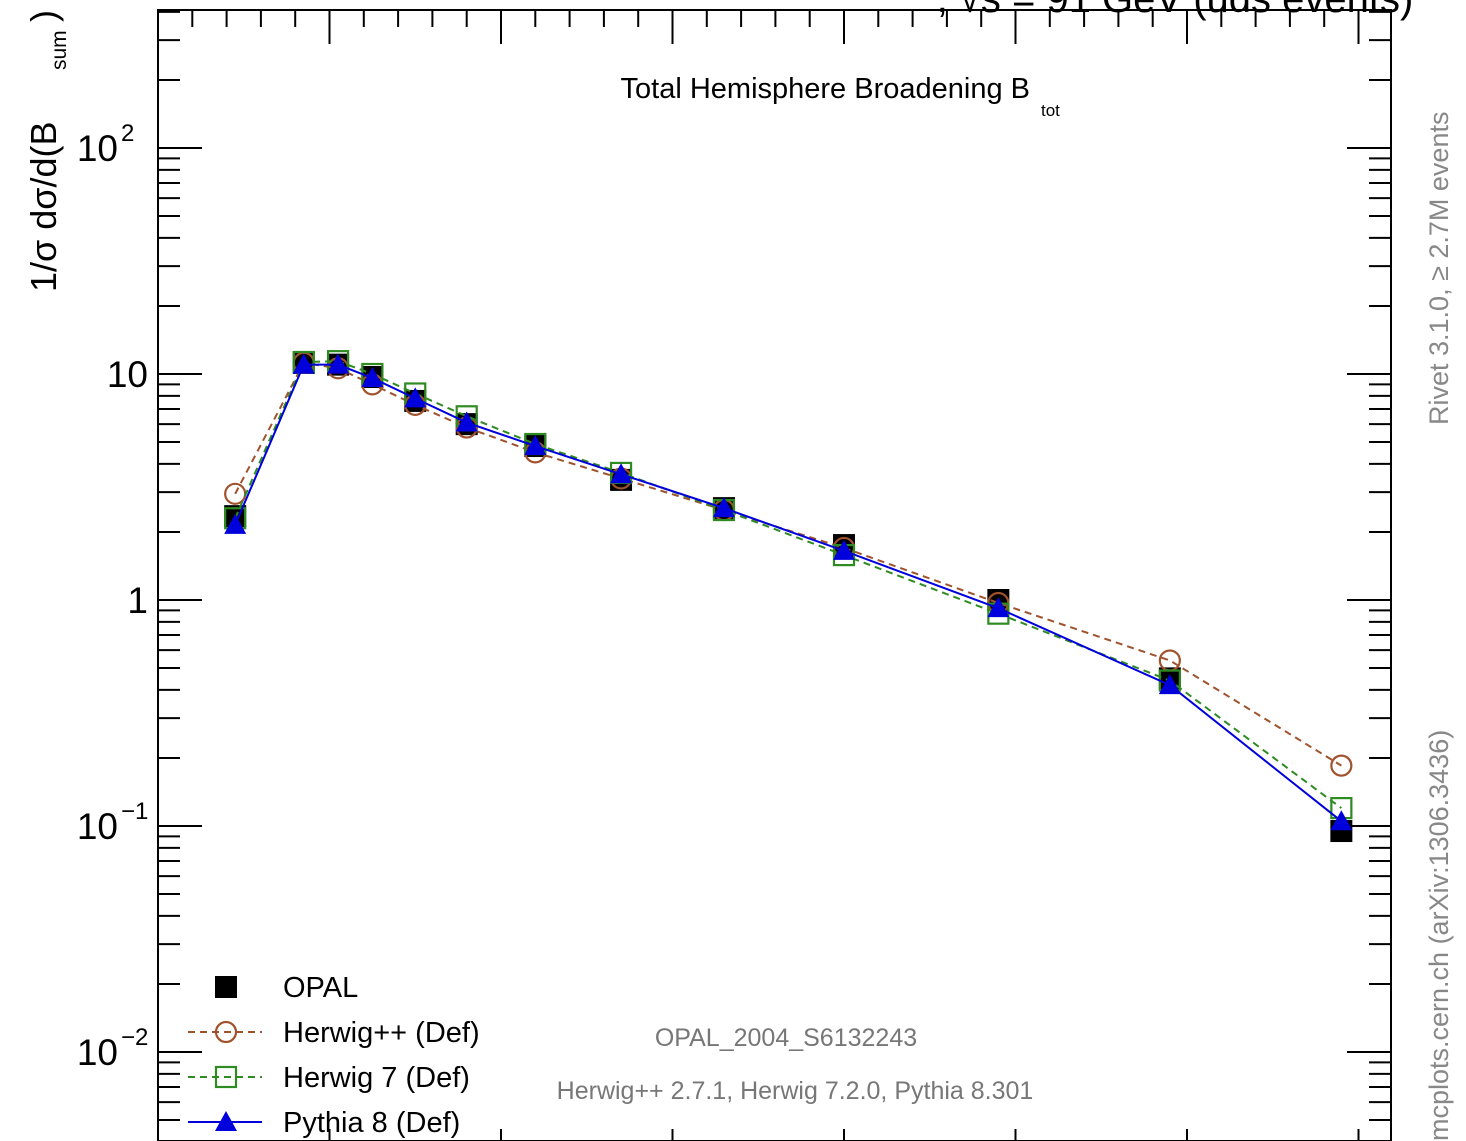  What do you see at coordinates (137, 600) in the screenshot?
I see `y-tick-label: 1` at bounding box center [137, 600].